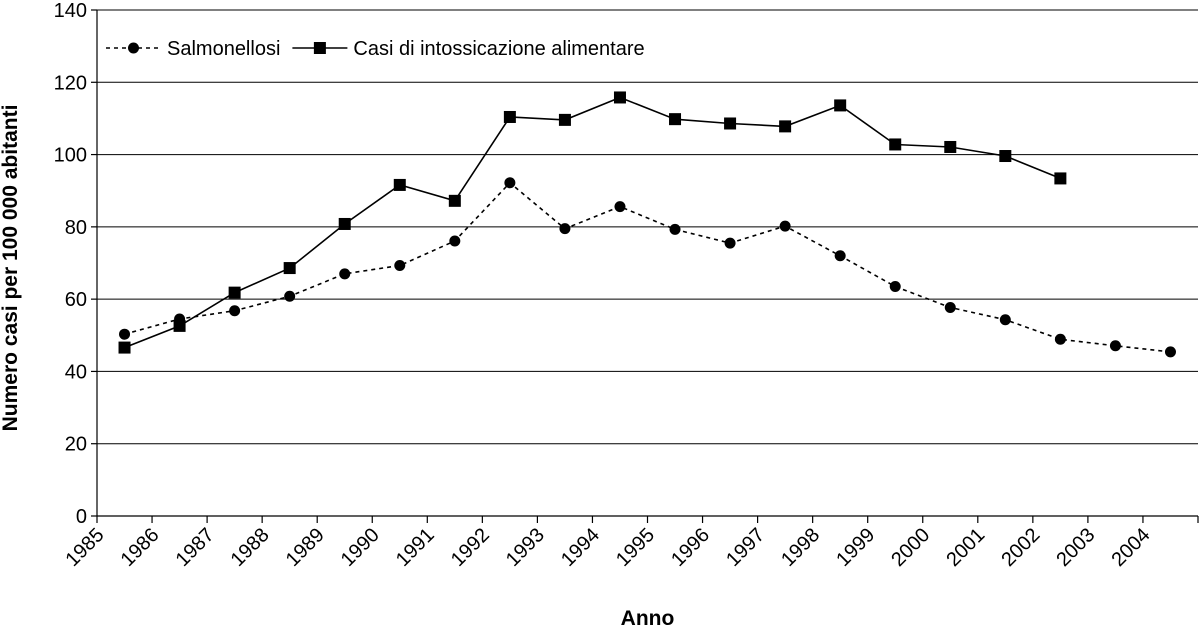 The width and height of the screenshot is (1200, 633). I want to click on y-tick-label-40: 40, so click(76, 372).